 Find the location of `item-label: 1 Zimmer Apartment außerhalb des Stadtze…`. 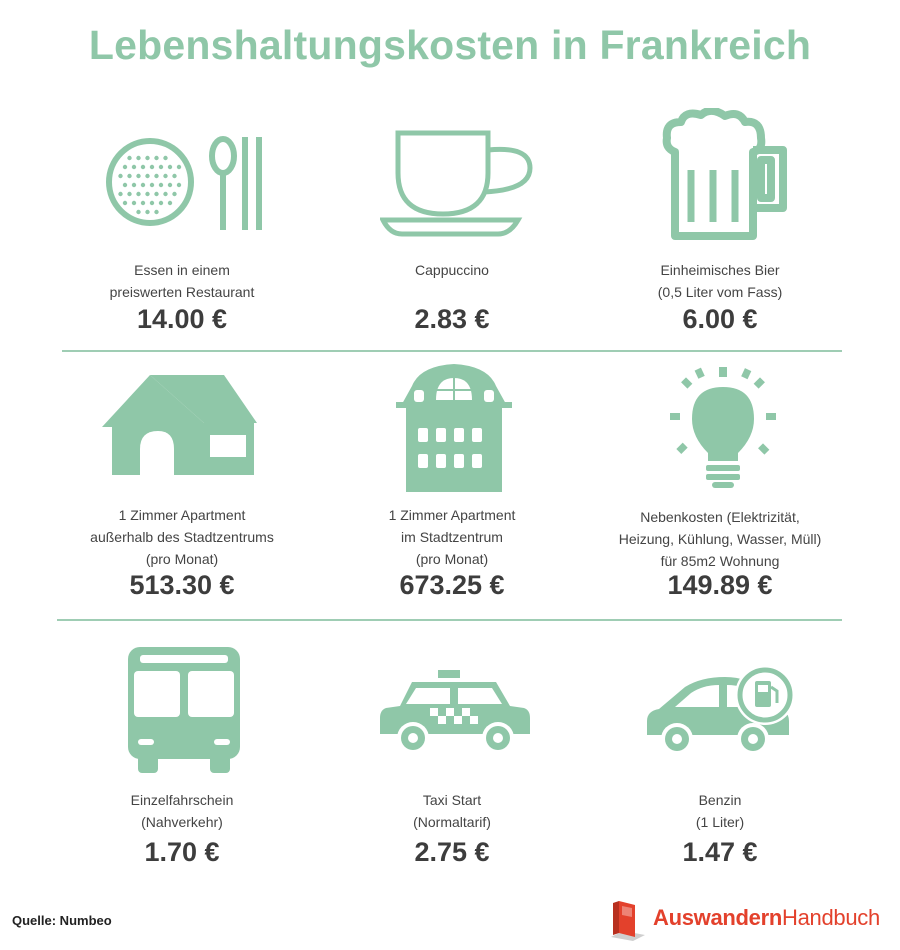

item-label: 1 Zimmer Apartment außerhalb des Stadtze… is located at coordinates (182, 537).